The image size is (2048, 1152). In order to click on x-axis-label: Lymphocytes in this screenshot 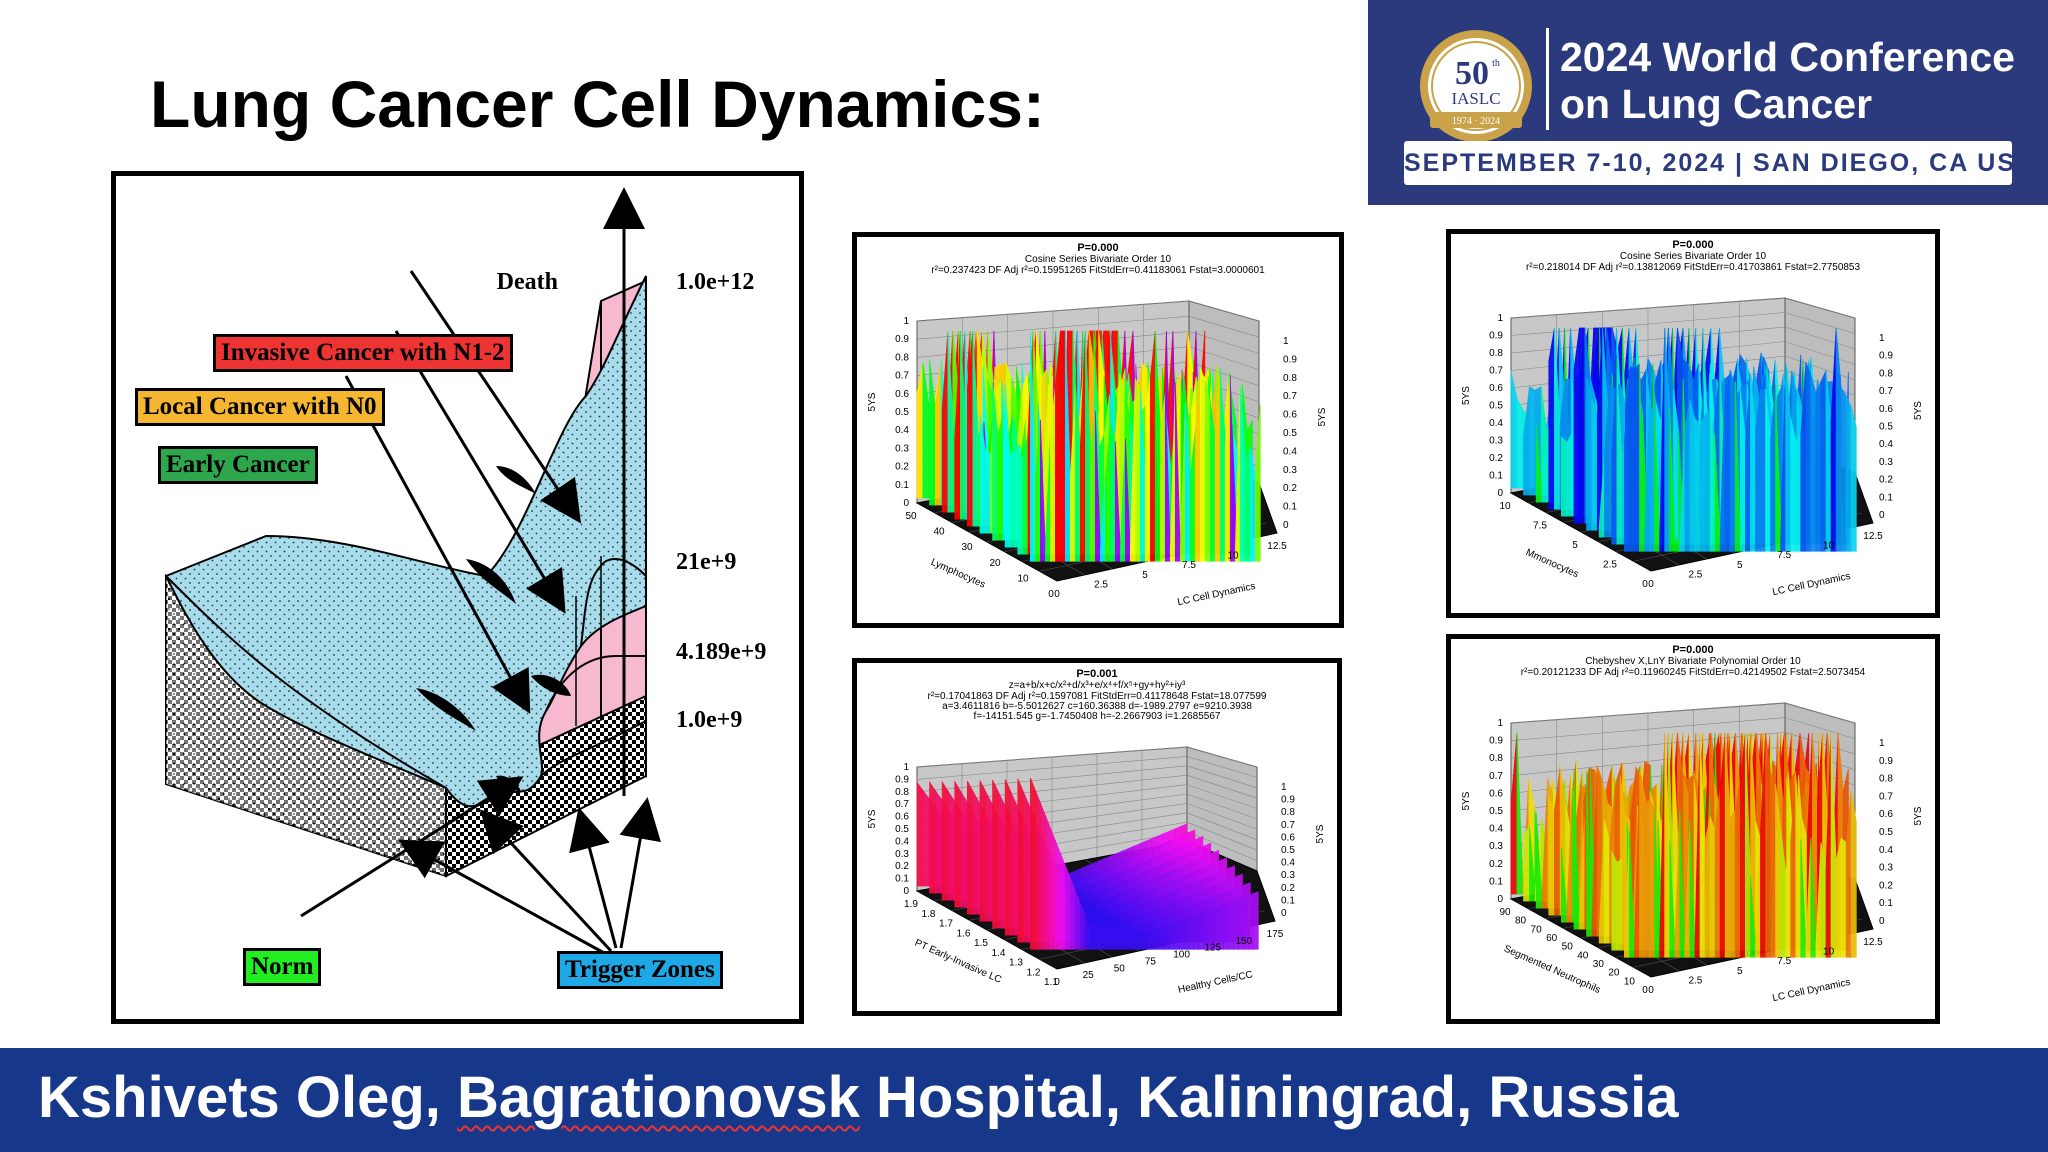, I will do `click(958, 574)`.